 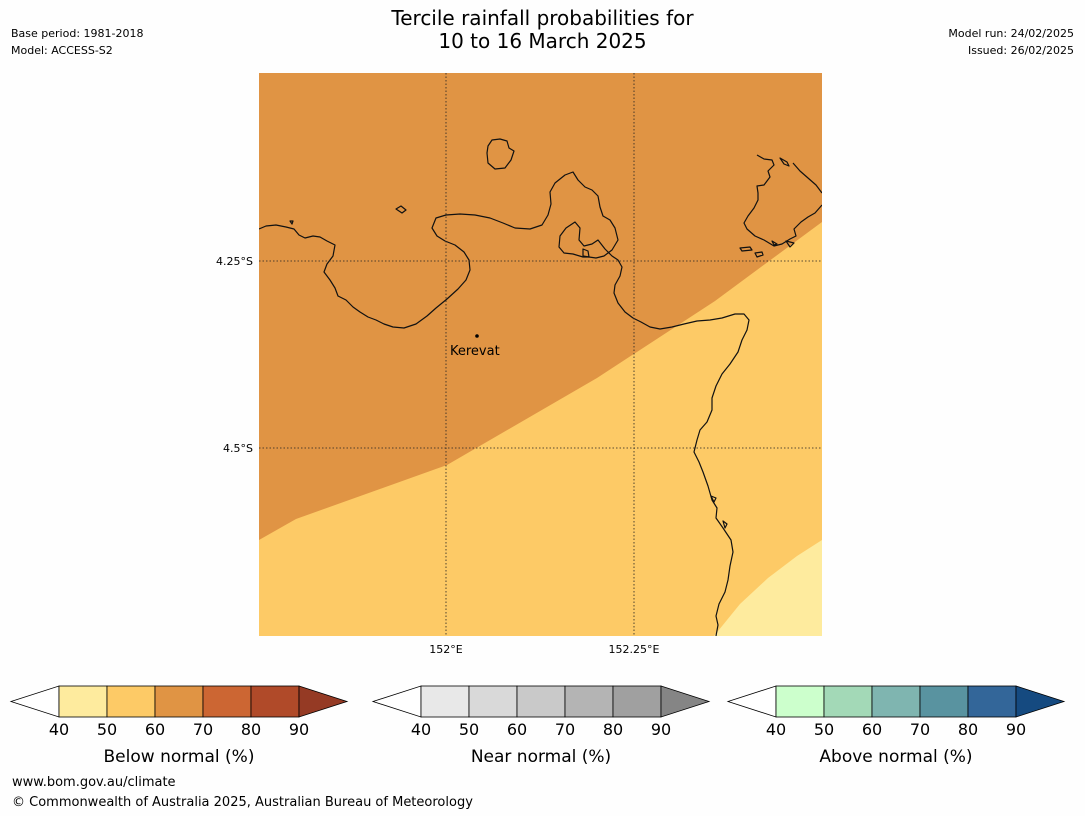 I want to click on model-run-text: Model run: 24/02/2025, so click(x=1011, y=33).